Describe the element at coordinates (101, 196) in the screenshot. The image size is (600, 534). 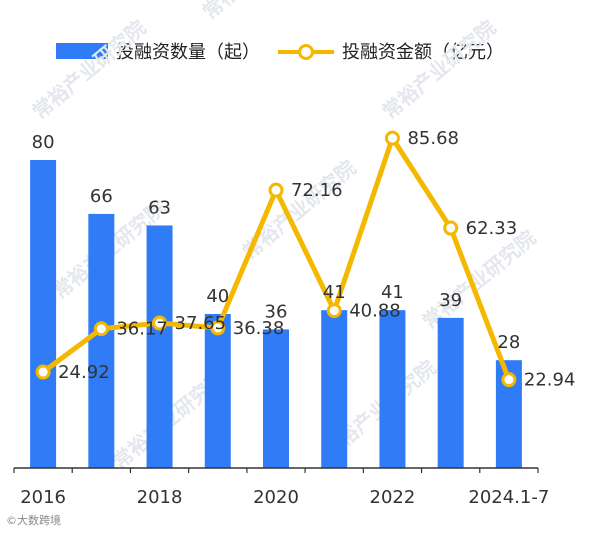
I see `bar-value-label: 66` at that location.